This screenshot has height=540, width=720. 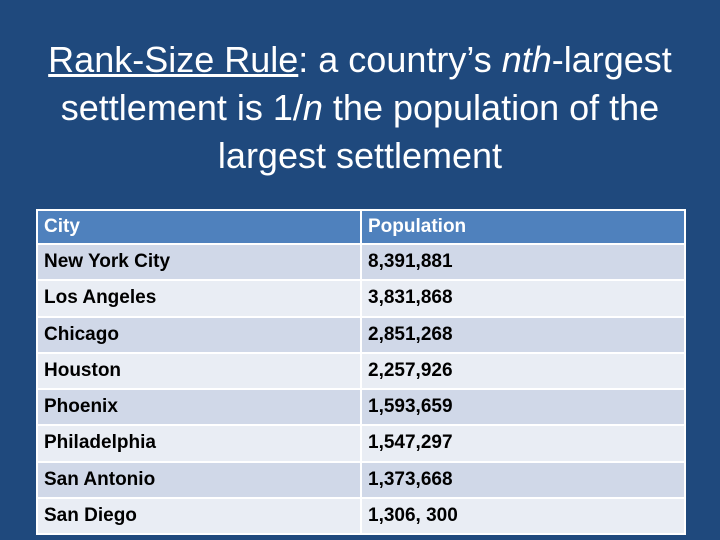 What do you see at coordinates (611, 59) in the screenshot?
I see `title-text: -largest` at bounding box center [611, 59].